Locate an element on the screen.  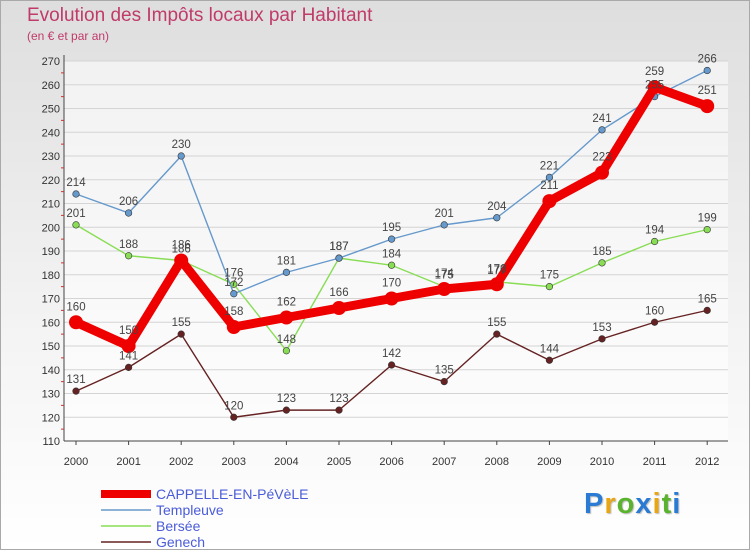
y-tick-label: 140 is located at coordinates (51, 371).